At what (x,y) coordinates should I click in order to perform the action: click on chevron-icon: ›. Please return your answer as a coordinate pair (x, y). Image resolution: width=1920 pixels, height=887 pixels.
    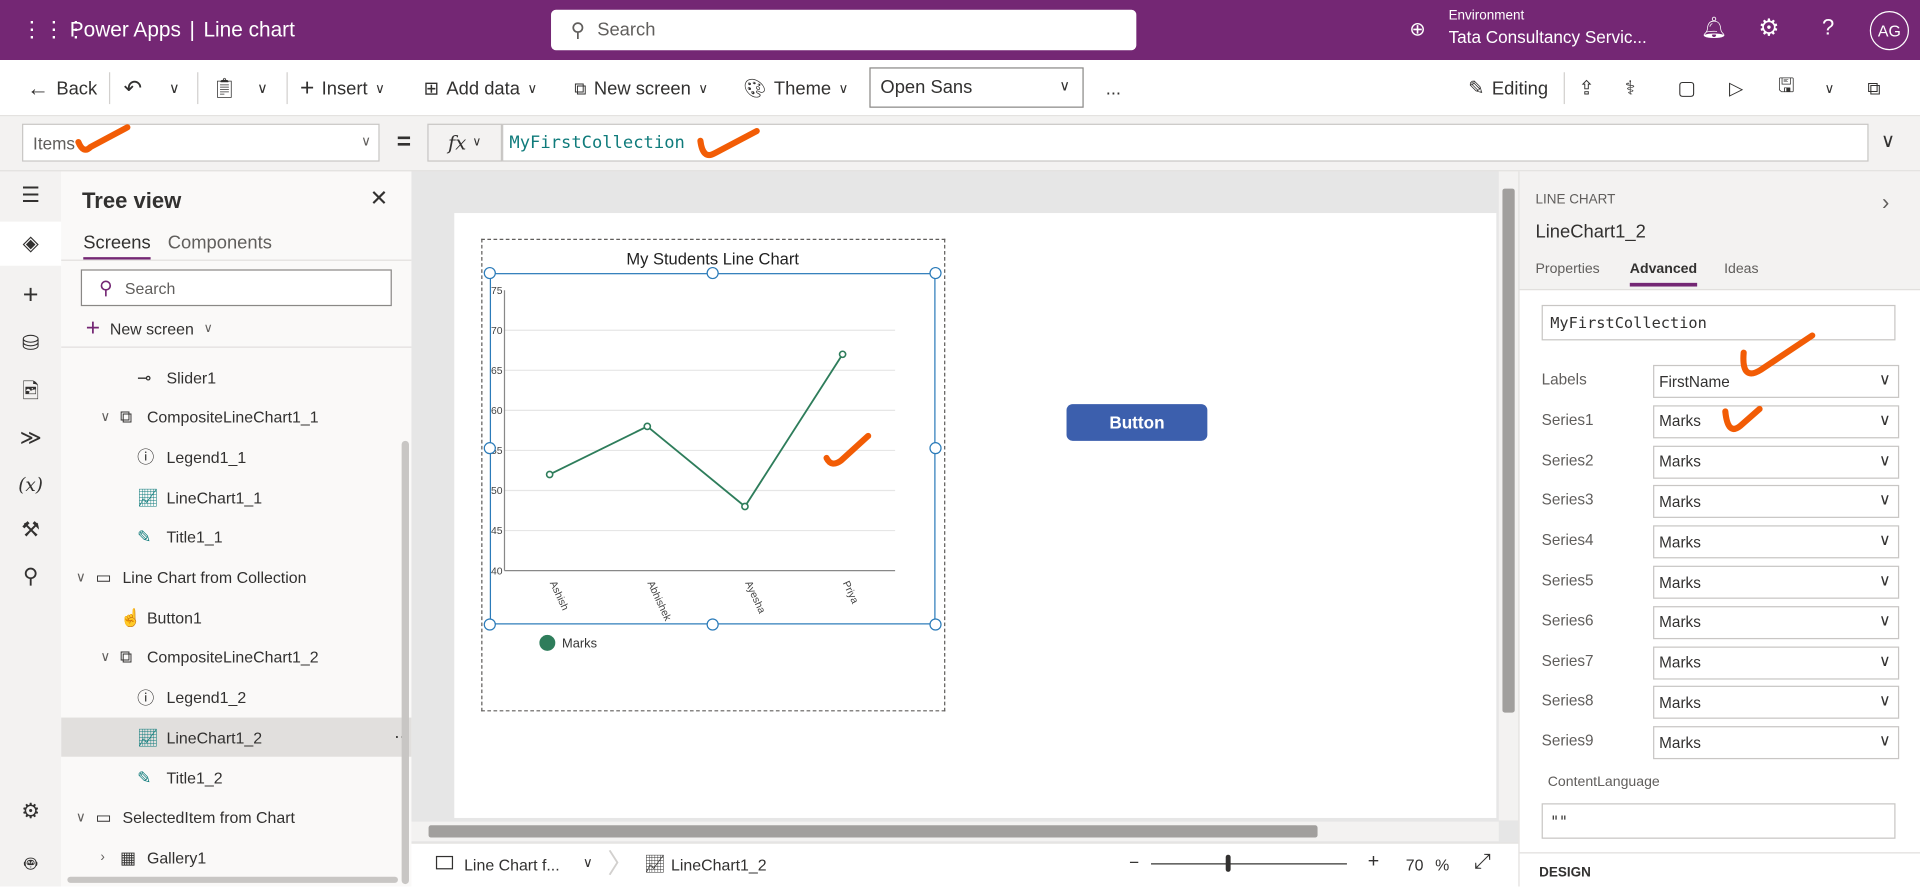
    Looking at the image, I should click on (102, 857).